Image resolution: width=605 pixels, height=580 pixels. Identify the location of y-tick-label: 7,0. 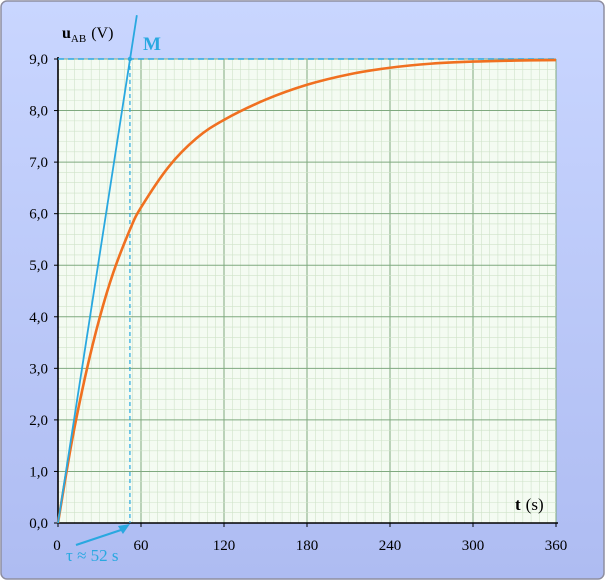
(38, 163).